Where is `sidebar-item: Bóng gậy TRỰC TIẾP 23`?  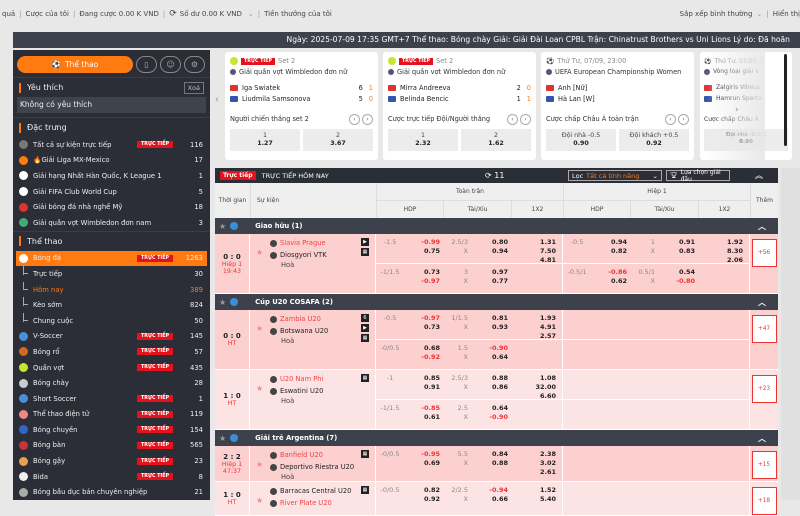
sidebar-item: Bóng gậy TRỰC TIẾP 23 is located at coordinates (111, 461).